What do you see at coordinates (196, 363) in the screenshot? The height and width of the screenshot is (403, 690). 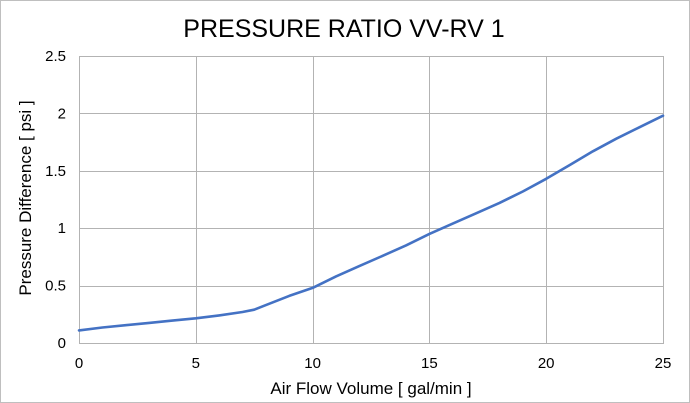 I see `x-tick-label-1: 5` at bounding box center [196, 363].